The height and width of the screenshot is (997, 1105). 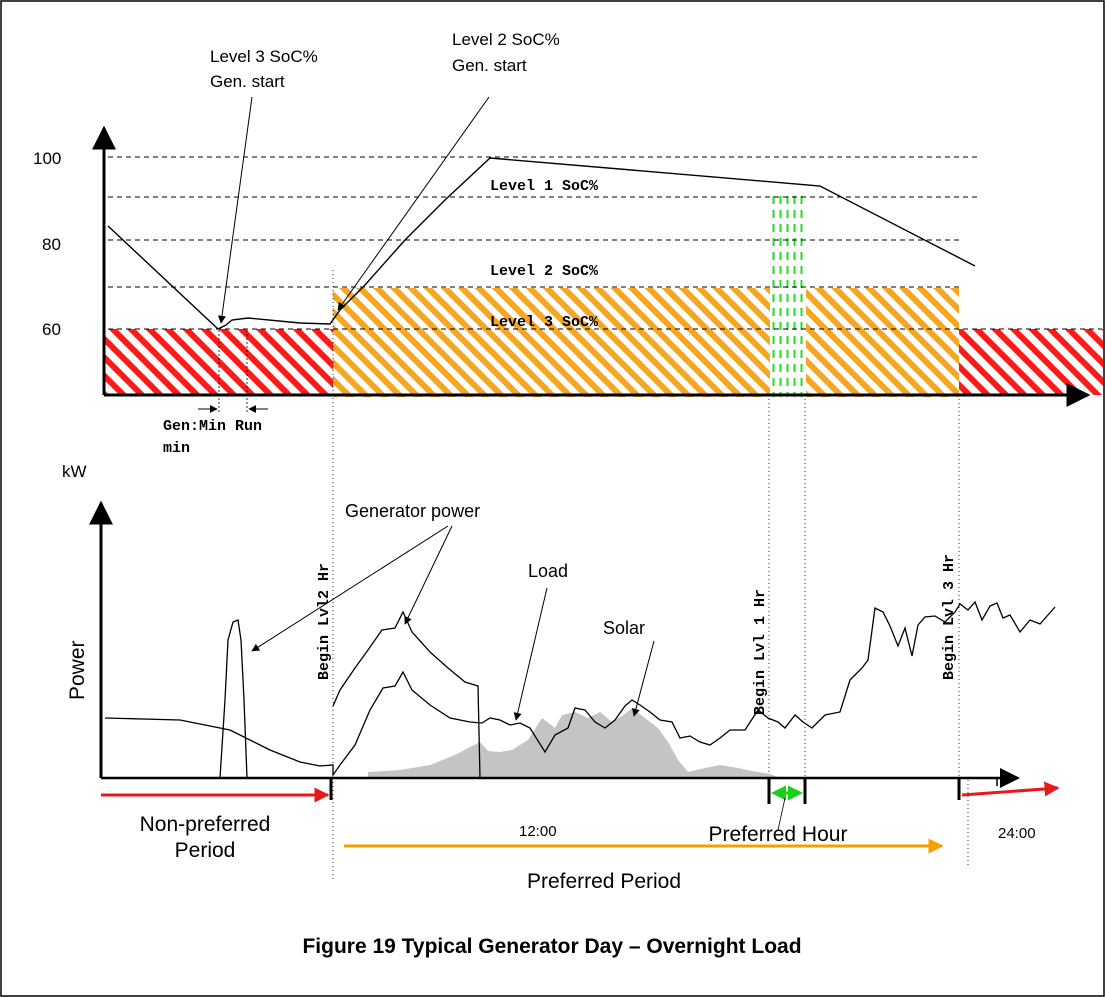 What do you see at coordinates (51, 329) in the screenshot?
I see `soc-tick-60: 60` at bounding box center [51, 329].